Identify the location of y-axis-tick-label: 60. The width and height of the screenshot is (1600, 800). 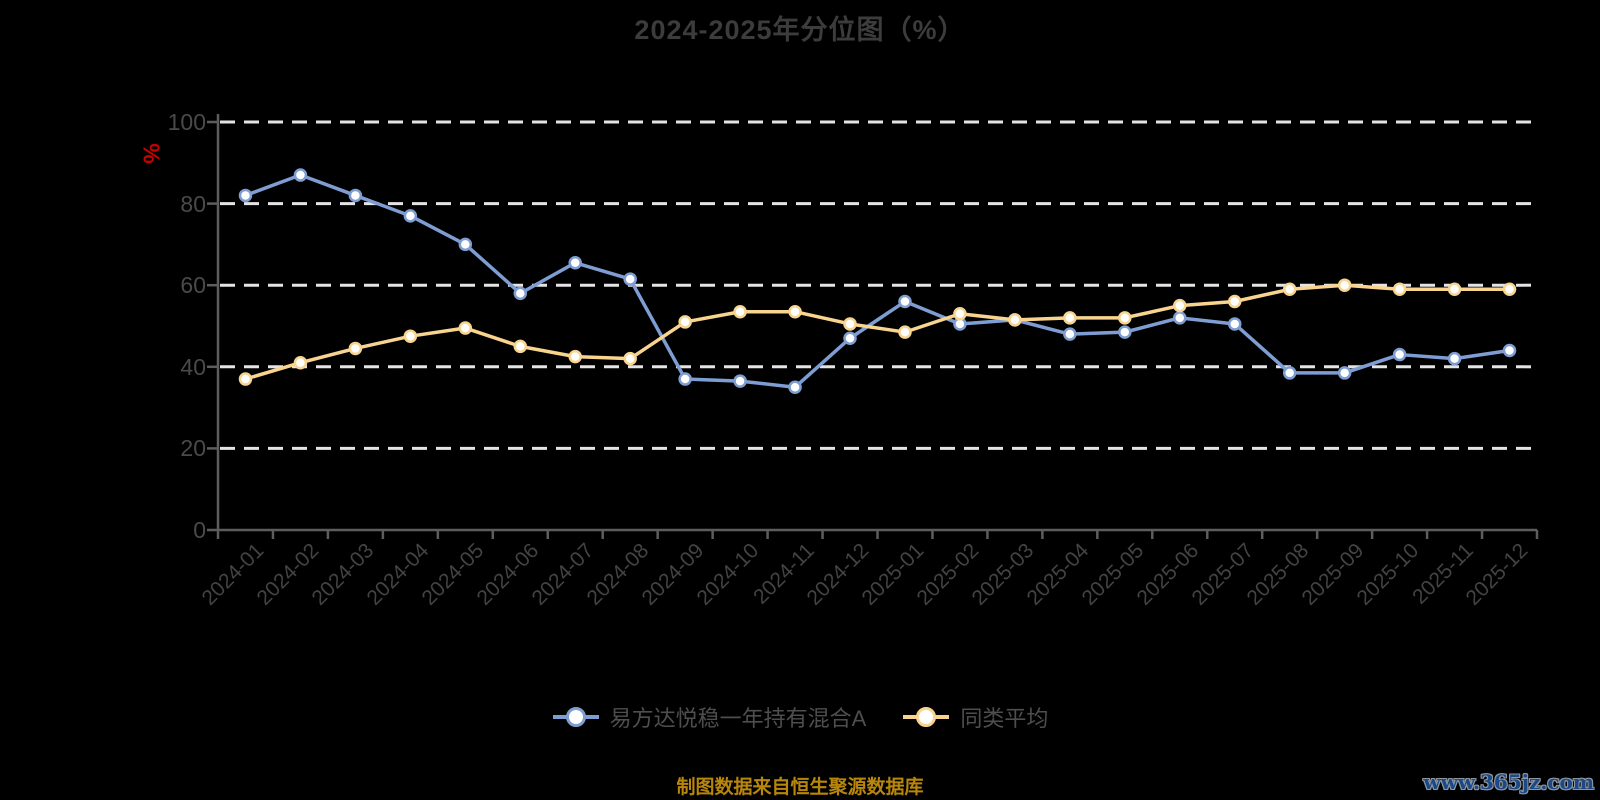
(193, 285).